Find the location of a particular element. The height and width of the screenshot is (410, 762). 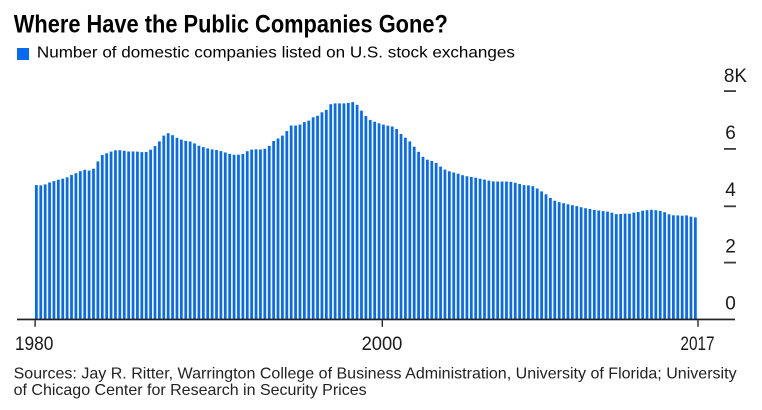

svg-text: 4 is located at coordinates (730, 190).